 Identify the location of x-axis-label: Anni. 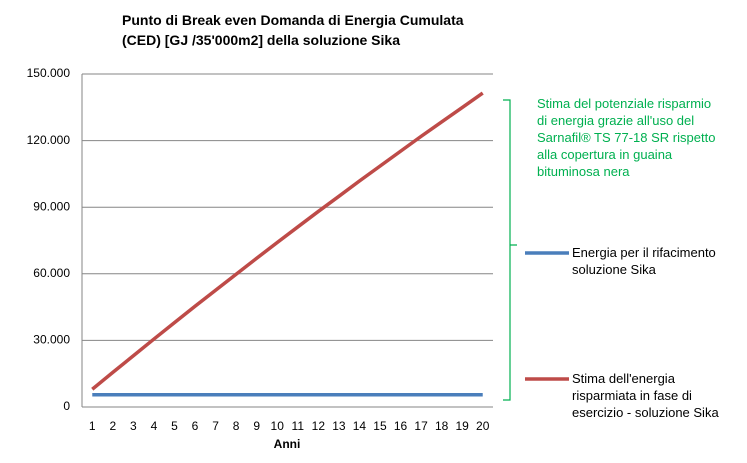
(287, 444).